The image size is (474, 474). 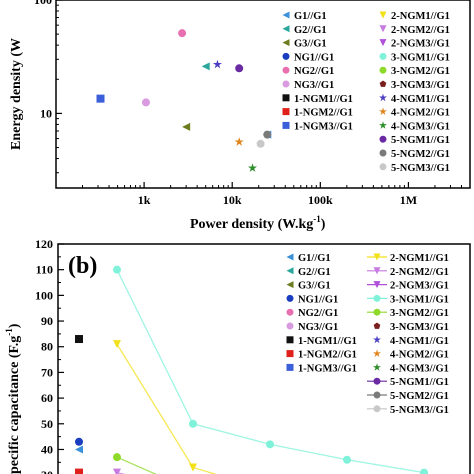 I want to click on y-tick-label: 60, so click(x=47, y=398).